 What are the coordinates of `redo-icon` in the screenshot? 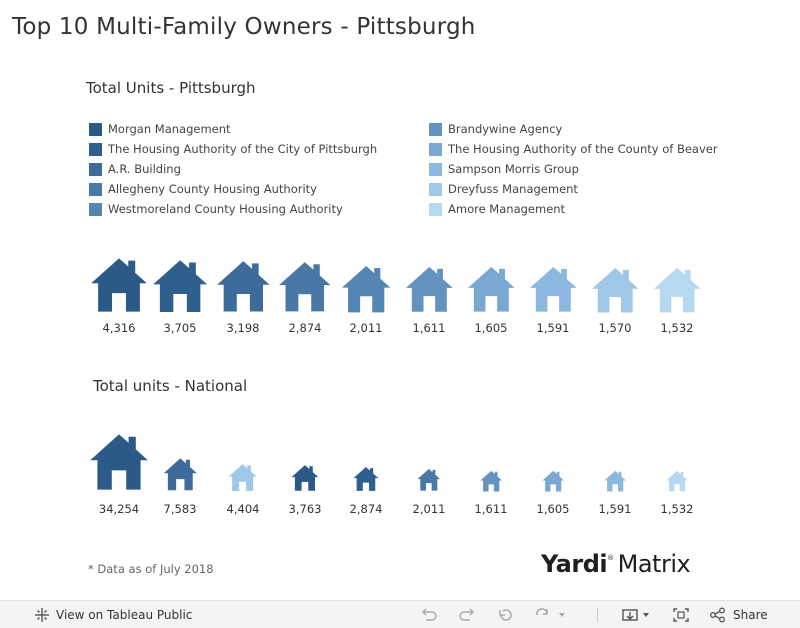 It's located at (467, 614).